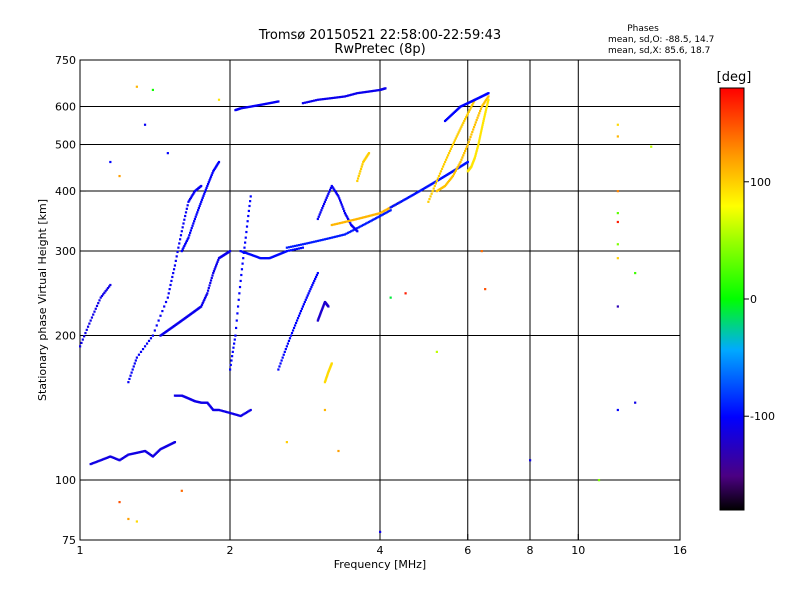  What do you see at coordinates (530, 550) in the screenshot?
I see `x-tick-label: 8` at bounding box center [530, 550].